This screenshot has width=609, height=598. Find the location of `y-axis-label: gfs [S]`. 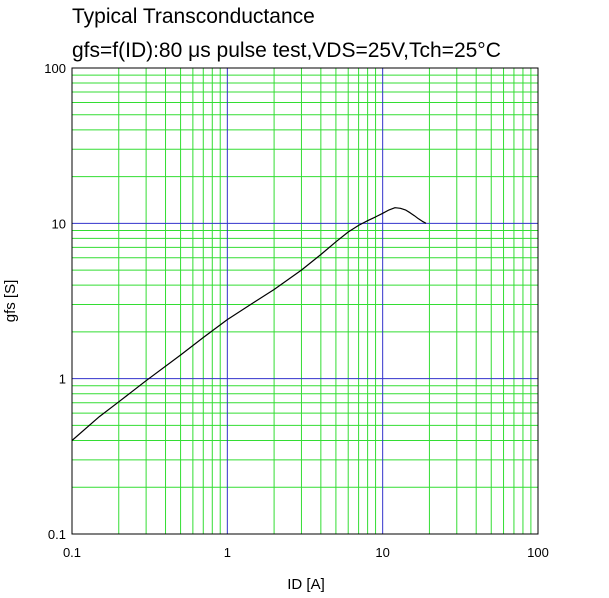

y-axis-label: gfs [S] is located at coordinates (10, 301).